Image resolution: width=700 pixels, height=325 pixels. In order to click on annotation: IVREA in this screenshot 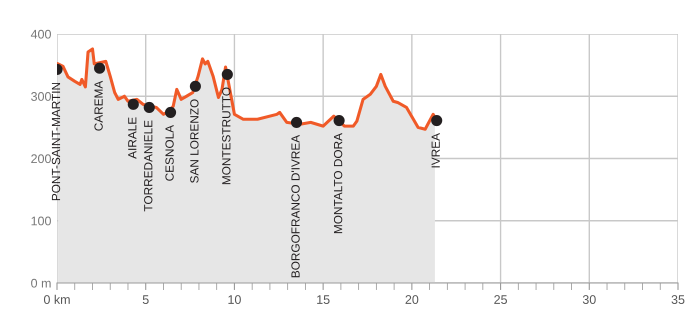, I will do `click(436, 150)`.